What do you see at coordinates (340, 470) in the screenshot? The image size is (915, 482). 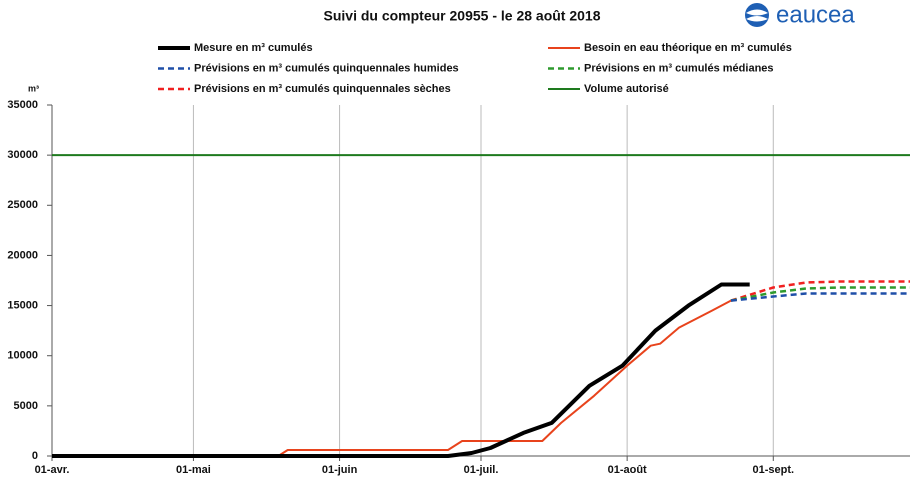 I see `x-tick-label: 01-juin` at bounding box center [340, 470].